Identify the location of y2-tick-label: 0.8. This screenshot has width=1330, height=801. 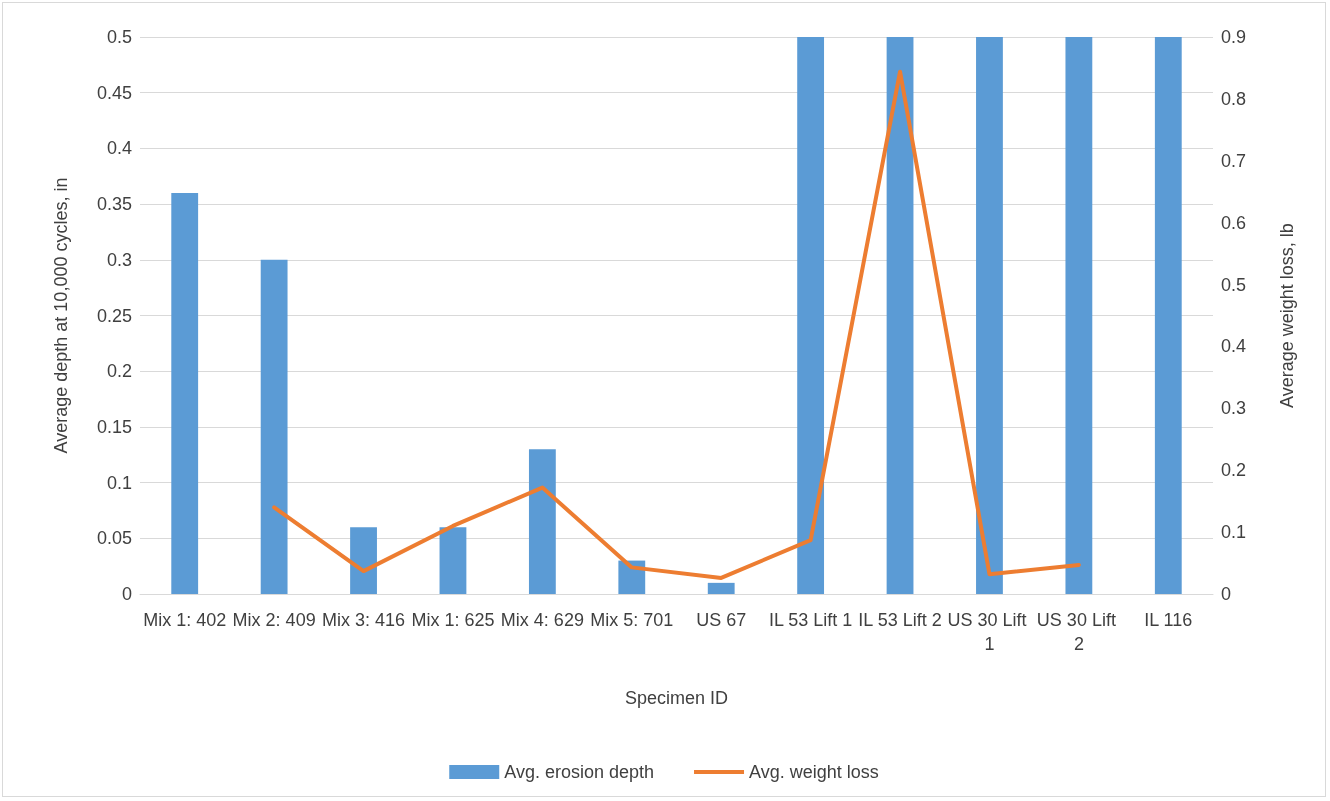
(1234, 98).